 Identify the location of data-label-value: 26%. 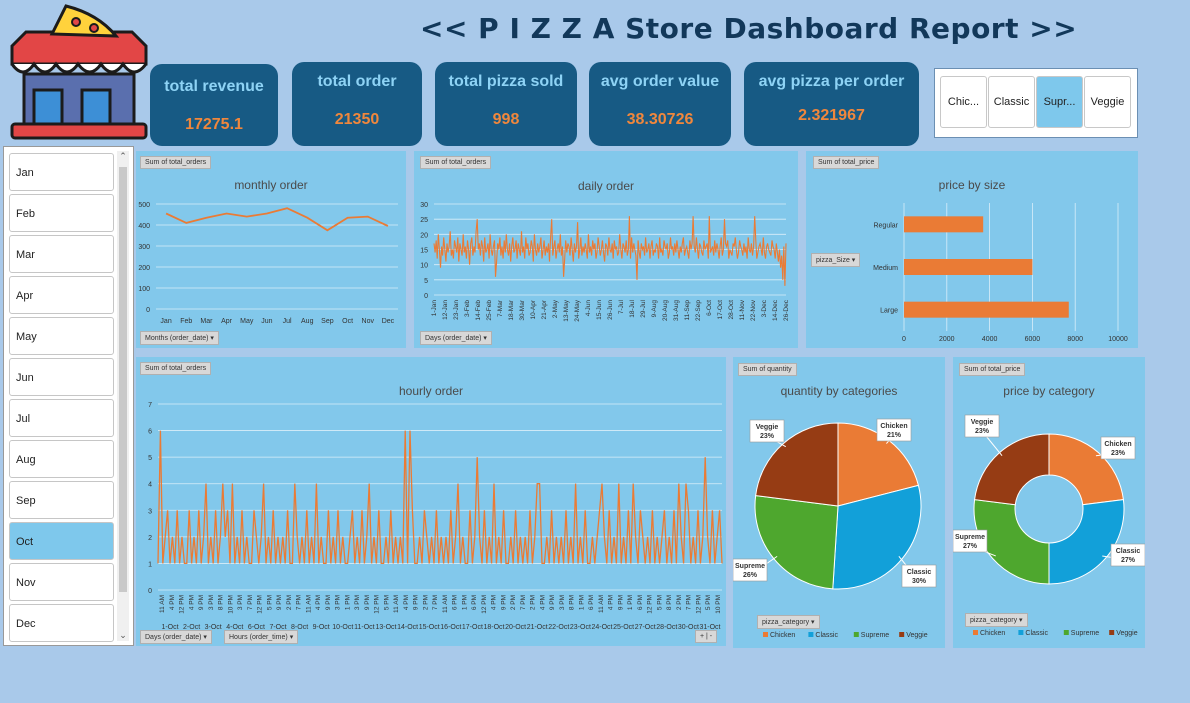
(750, 575).